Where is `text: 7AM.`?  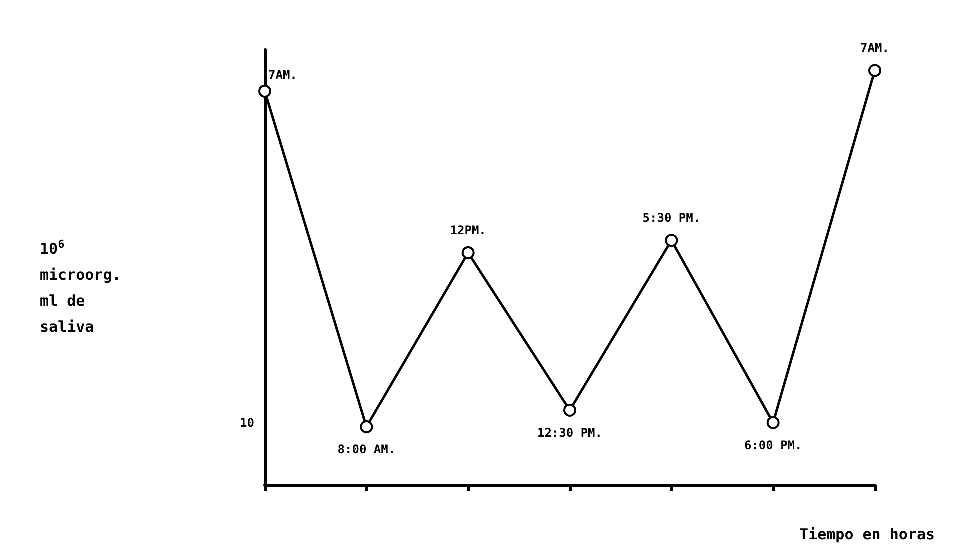 text: 7AM. is located at coordinates (875, 48).